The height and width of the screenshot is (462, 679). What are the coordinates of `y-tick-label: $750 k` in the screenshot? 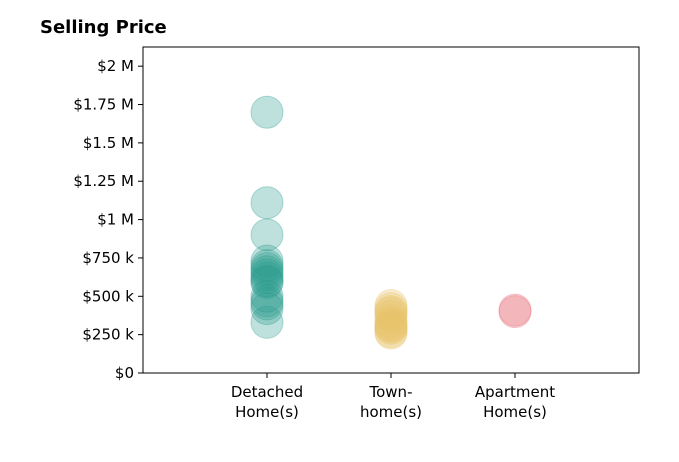 It's located at (108, 258).